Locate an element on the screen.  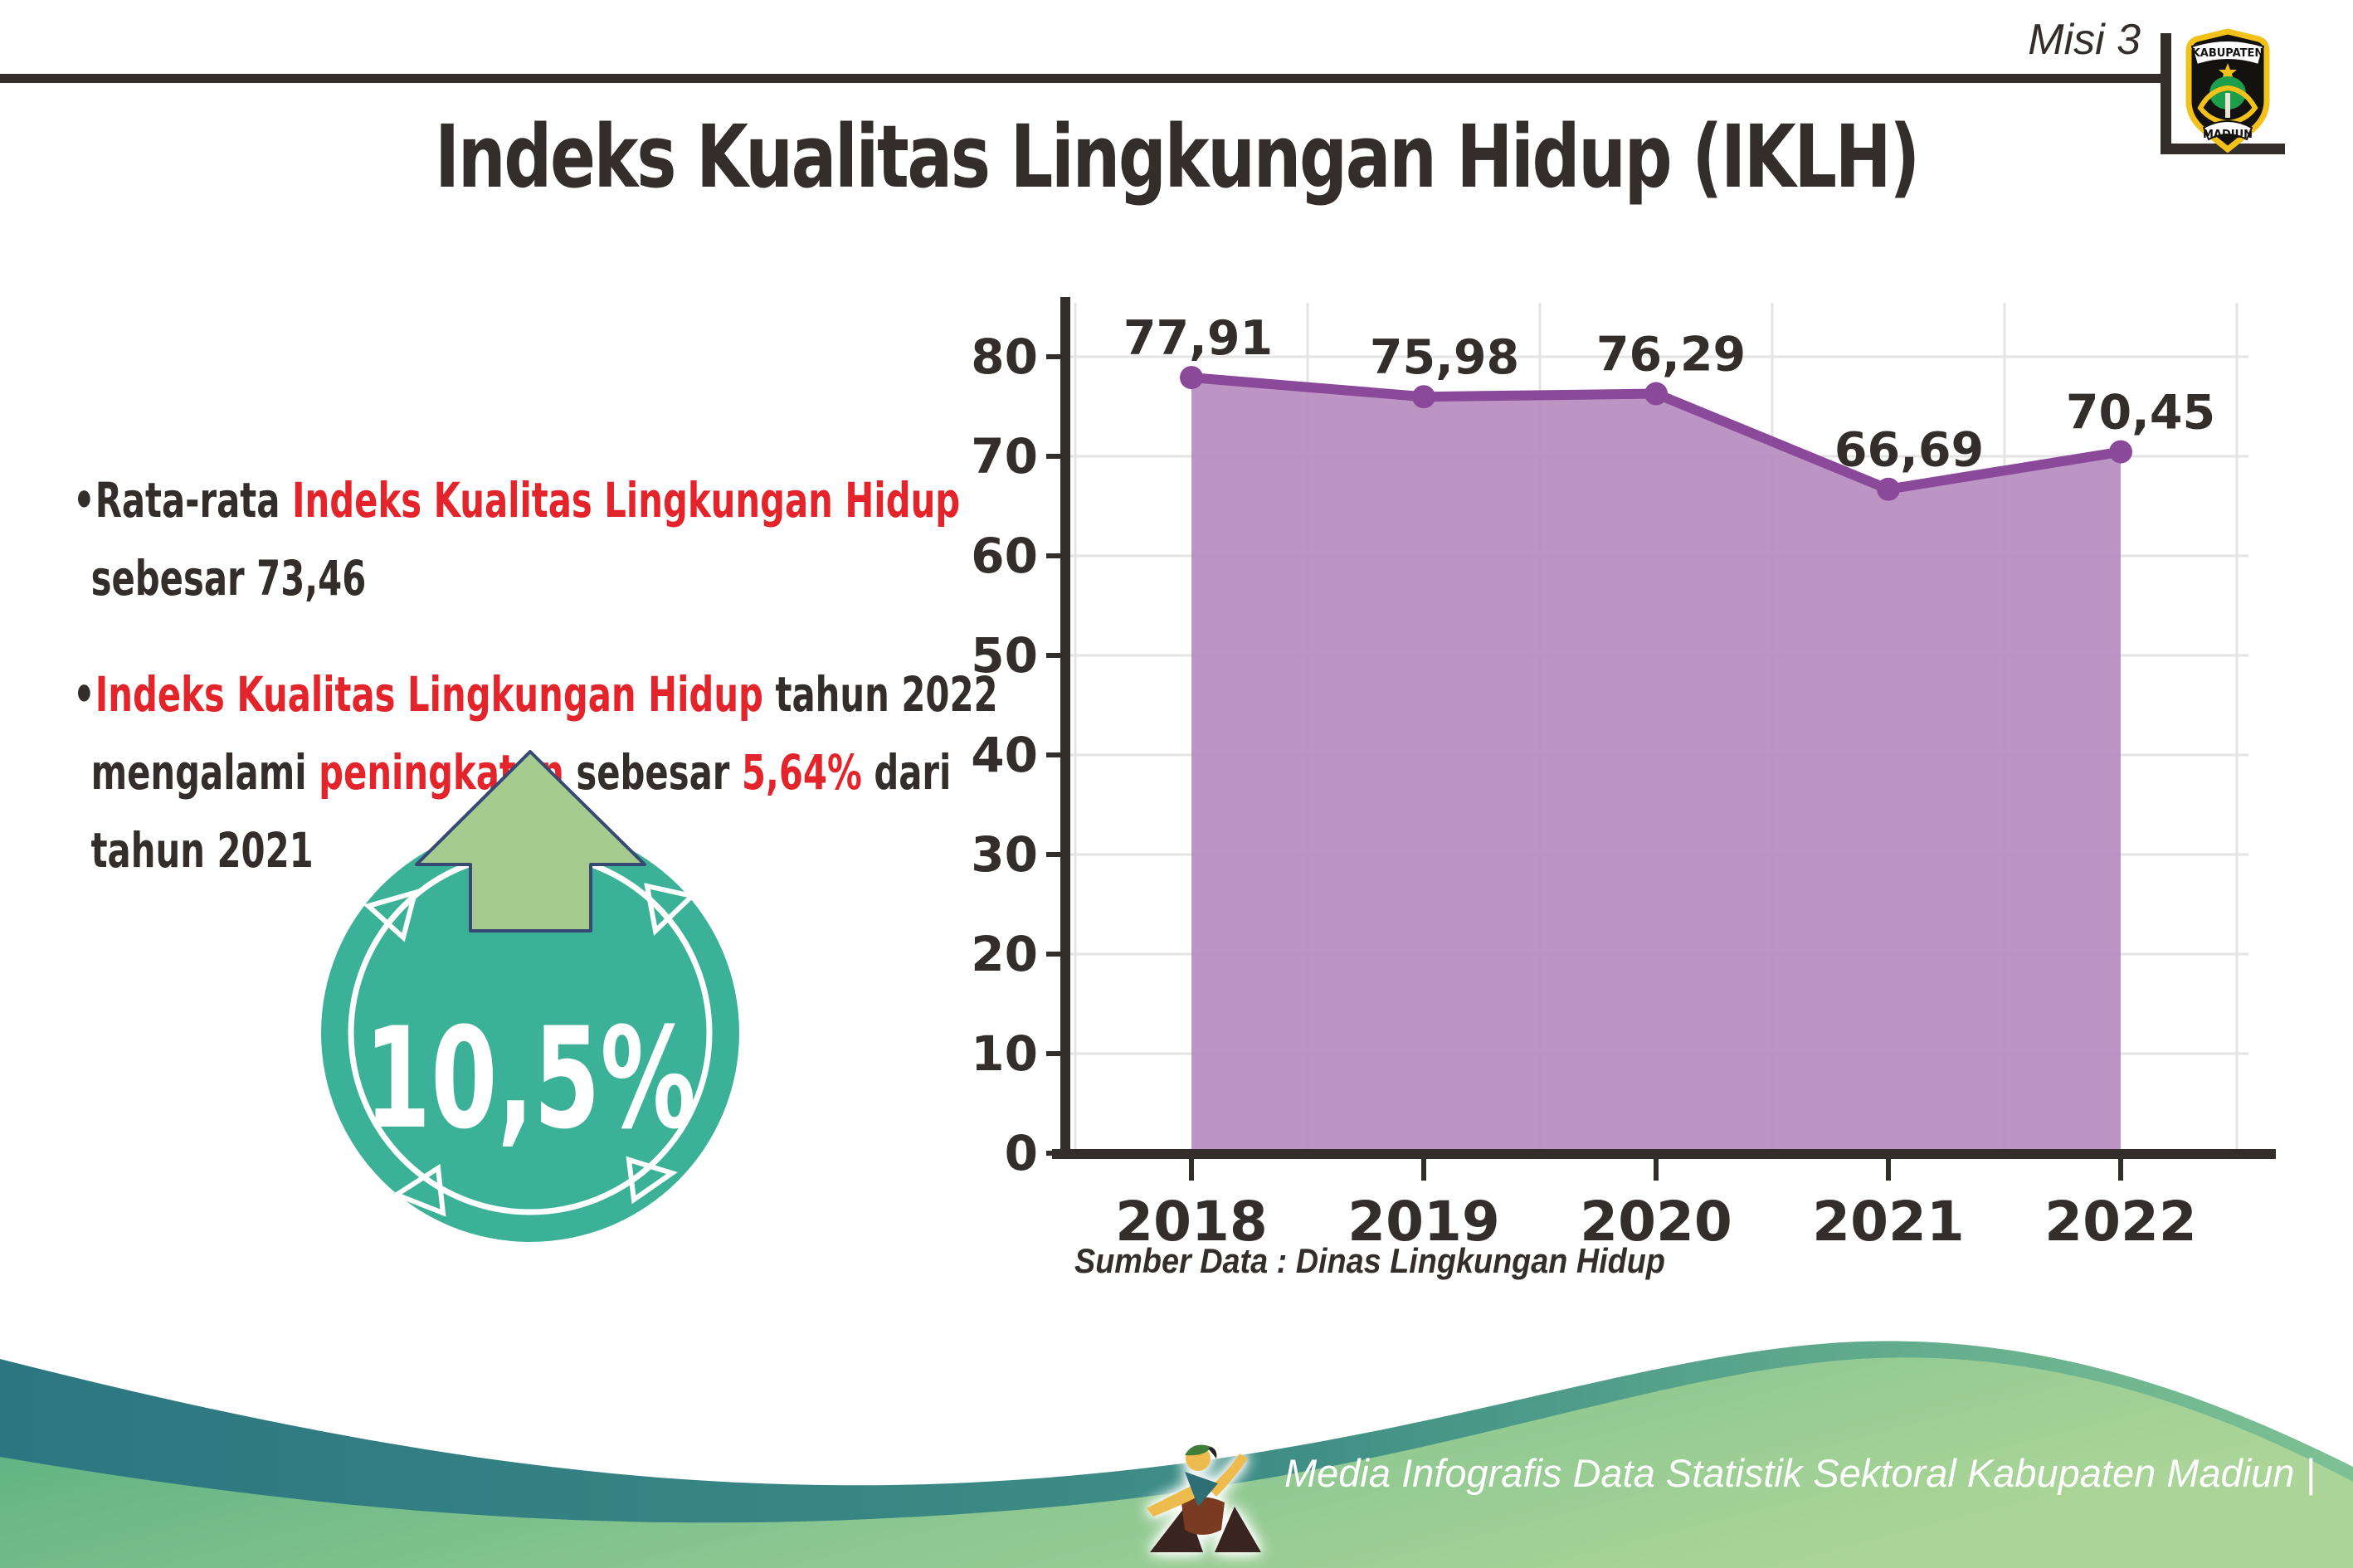
kabupaten-madiun-emblem-icon: KABUPATEN MADIUN is located at coordinates (2227, 90).